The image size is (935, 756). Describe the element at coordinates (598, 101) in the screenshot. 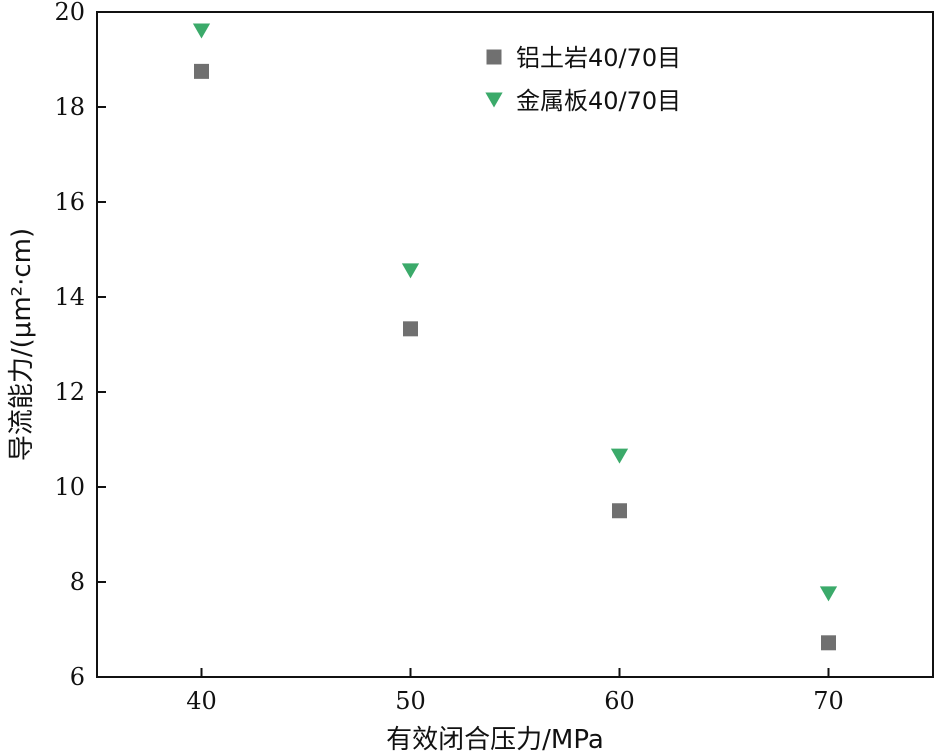

I see `legend-label: 金属板40/70目` at that location.